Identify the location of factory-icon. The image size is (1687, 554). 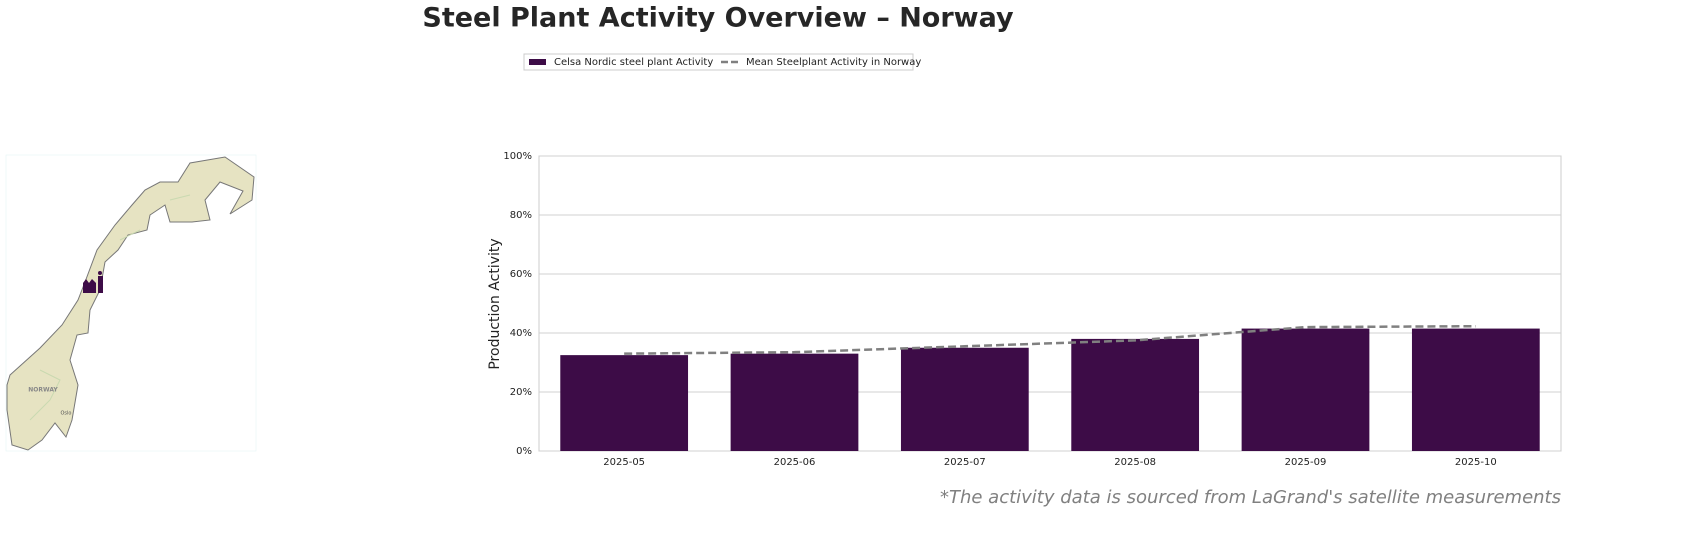
(93, 282).